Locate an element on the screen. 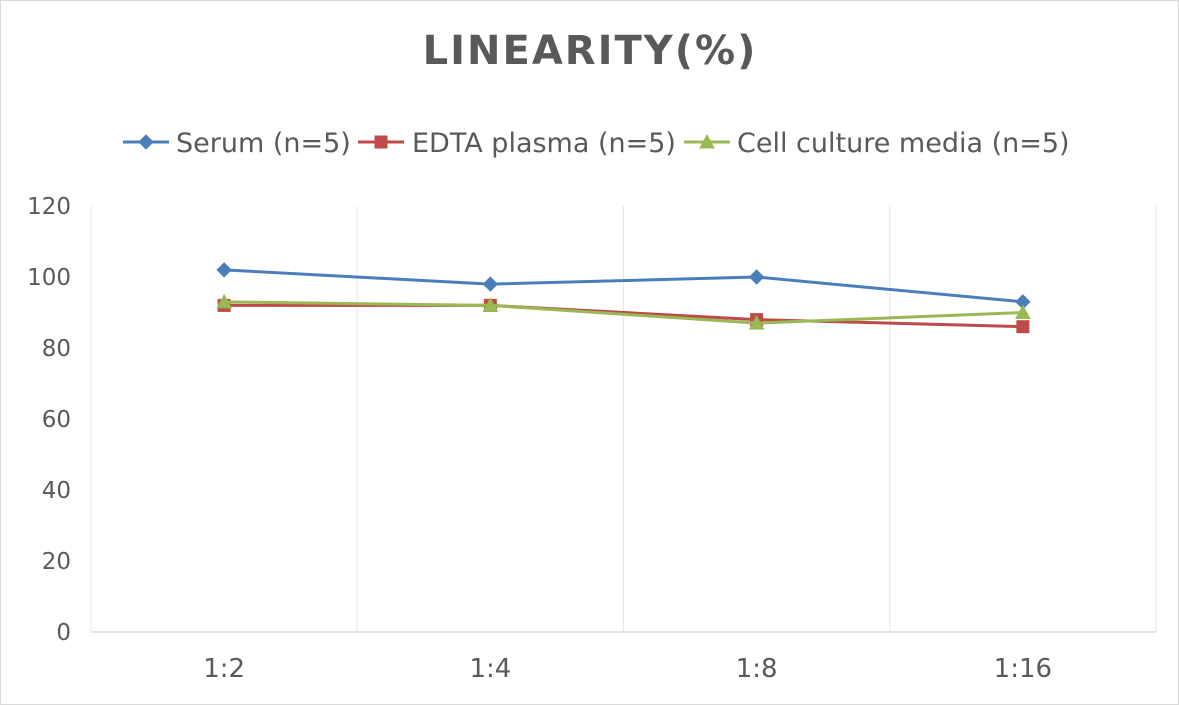 This screenshot has width=1179, height=705. legend-item: EDTA plasma (n=5) is located at coordinates (517, 143).